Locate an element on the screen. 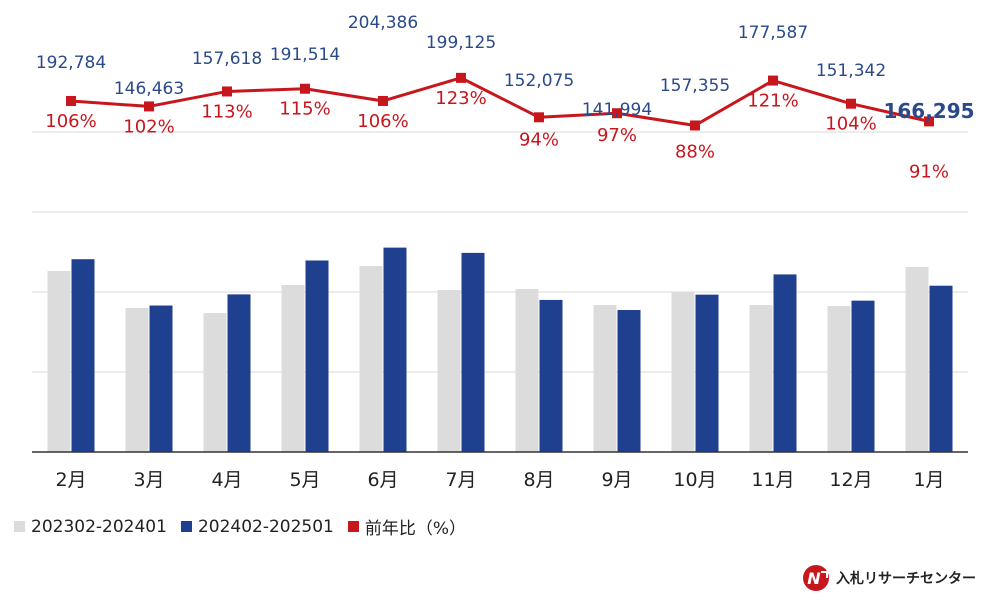 The image size is (1000, 600). ratio-value-label-4: 115% is located at coordinates (304, 109).